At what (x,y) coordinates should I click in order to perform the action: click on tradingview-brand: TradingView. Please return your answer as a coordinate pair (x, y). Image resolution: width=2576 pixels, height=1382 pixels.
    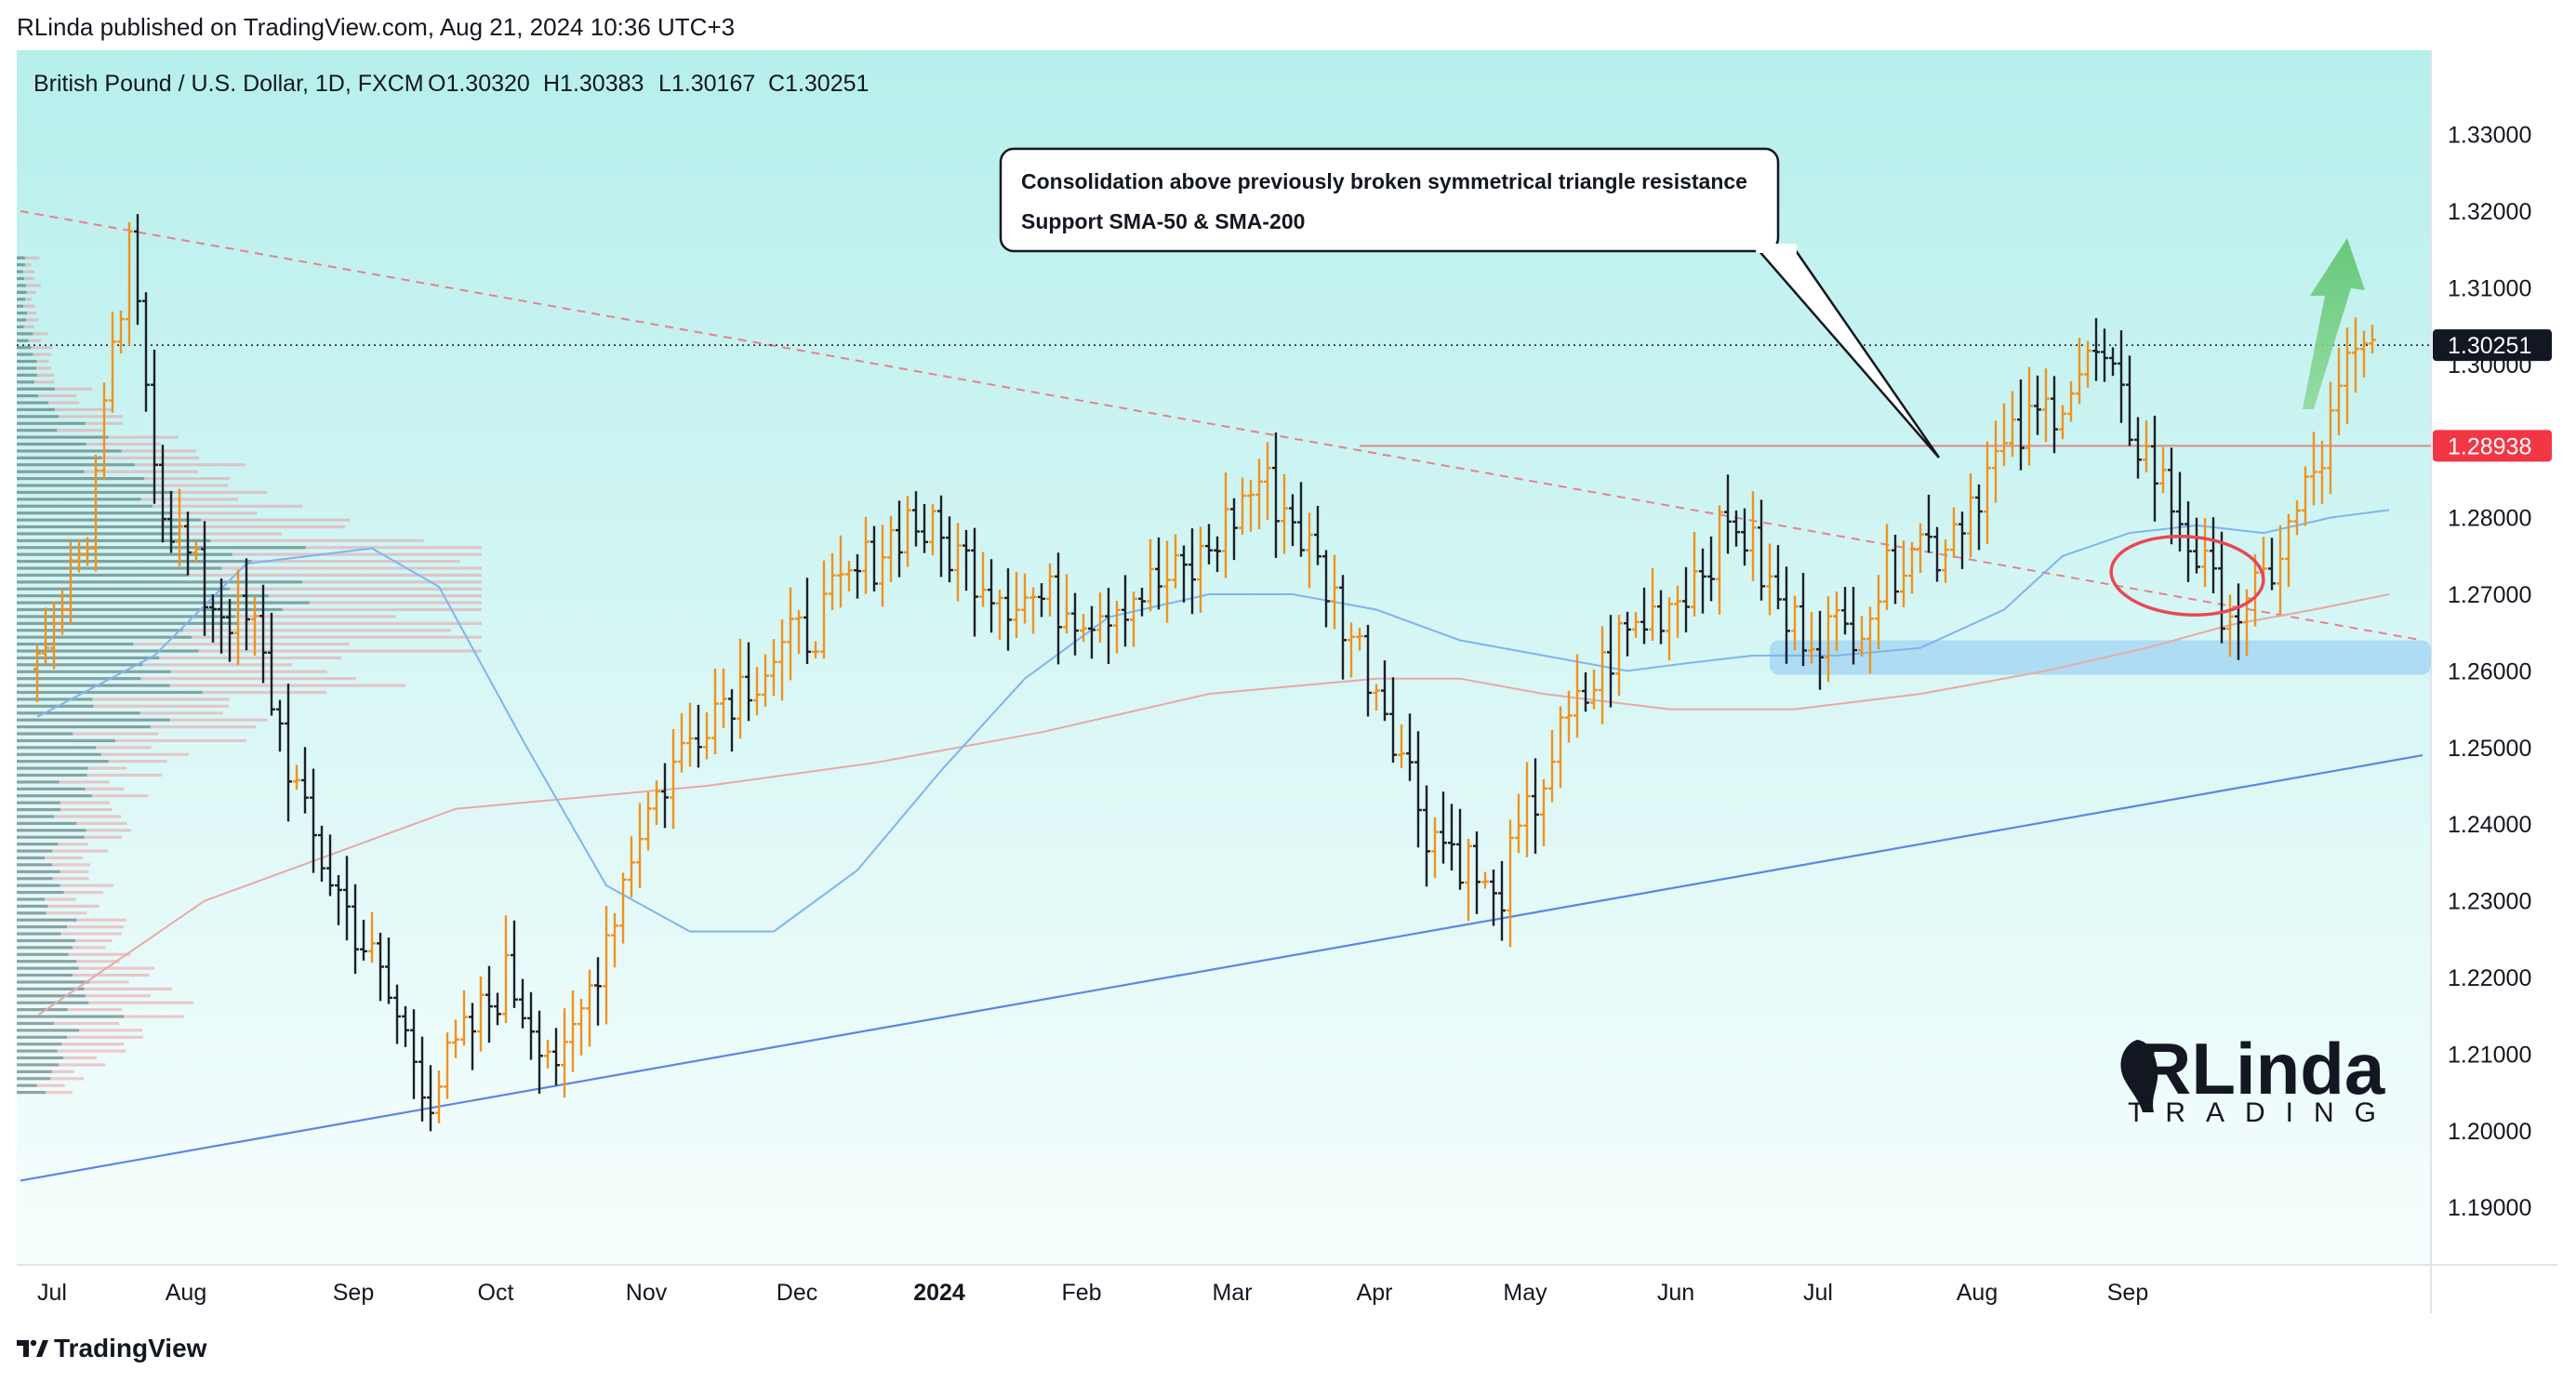
    Looking at the image, I should click on (111, 1349).